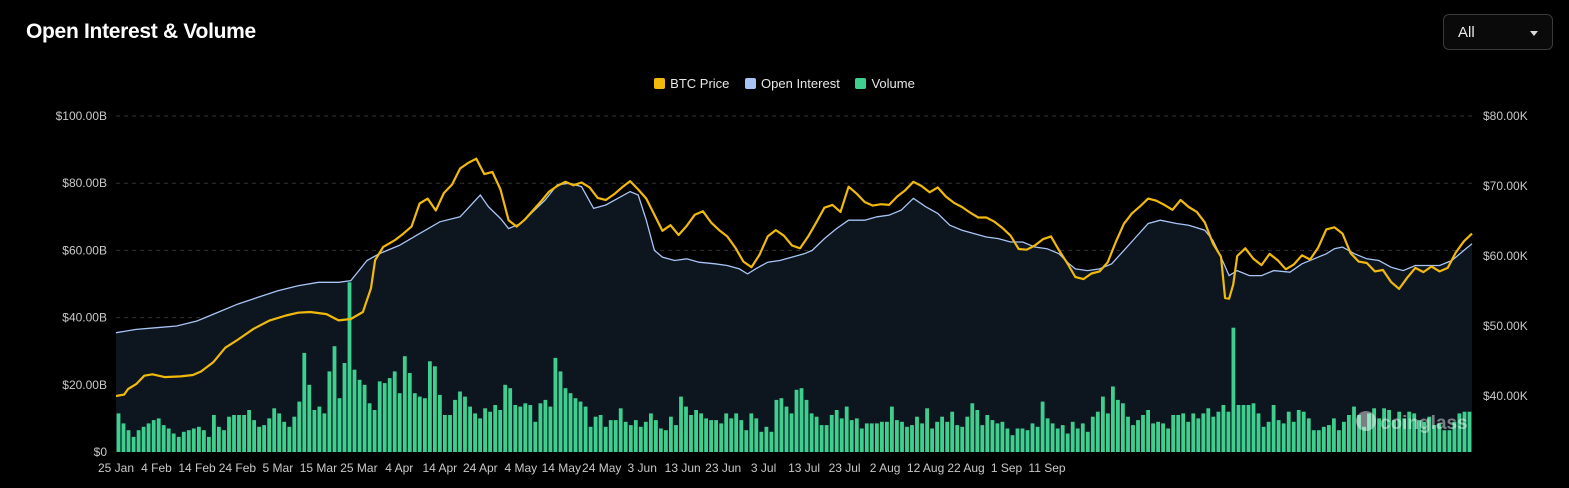  What do you see at coordinates (965, 468) in the screenshot?
I see `x-tick-label: 22 Aug` at bounding box center [965, 468].